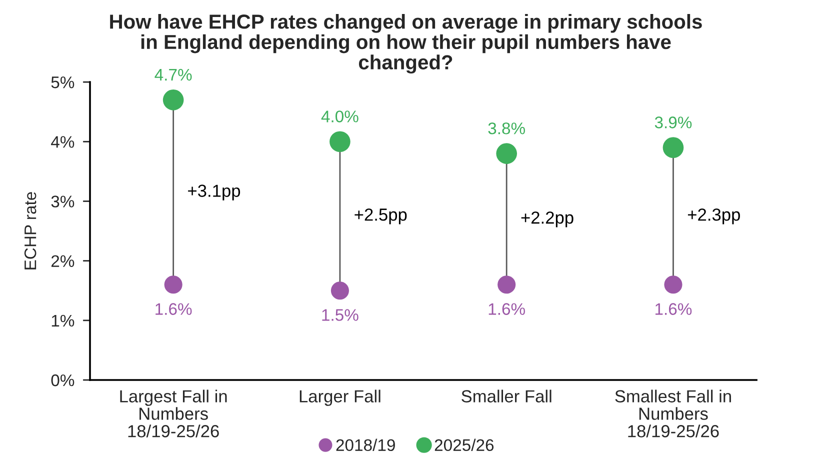  Describe the element at coordinates (464, 445) in the screenshot. I see `legend-label: 2025/26` at that location.